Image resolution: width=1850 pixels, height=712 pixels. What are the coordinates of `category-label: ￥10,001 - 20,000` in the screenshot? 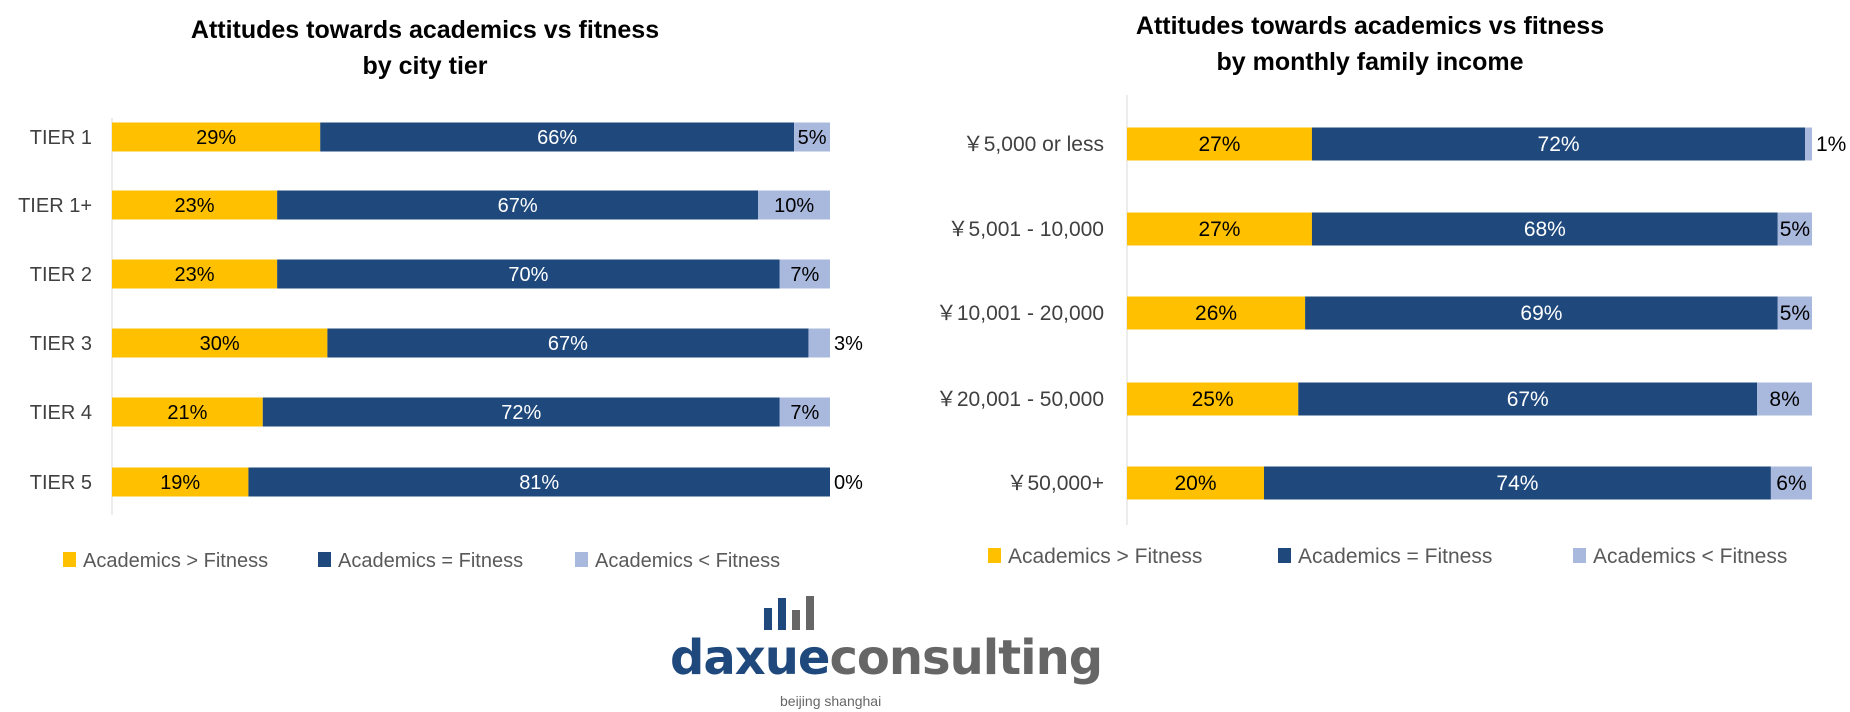 It's located at (1020, 313).